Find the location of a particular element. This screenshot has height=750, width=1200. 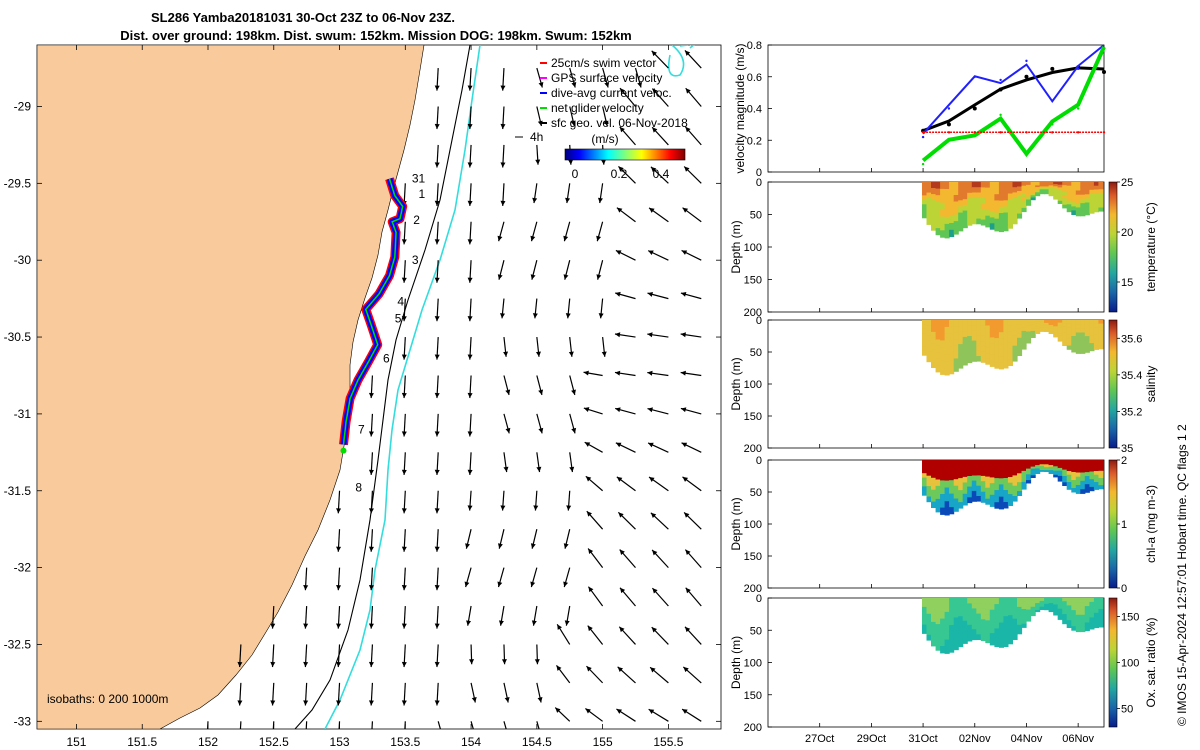

depth-tick-label: 150 is located at coordinates (753, 281).